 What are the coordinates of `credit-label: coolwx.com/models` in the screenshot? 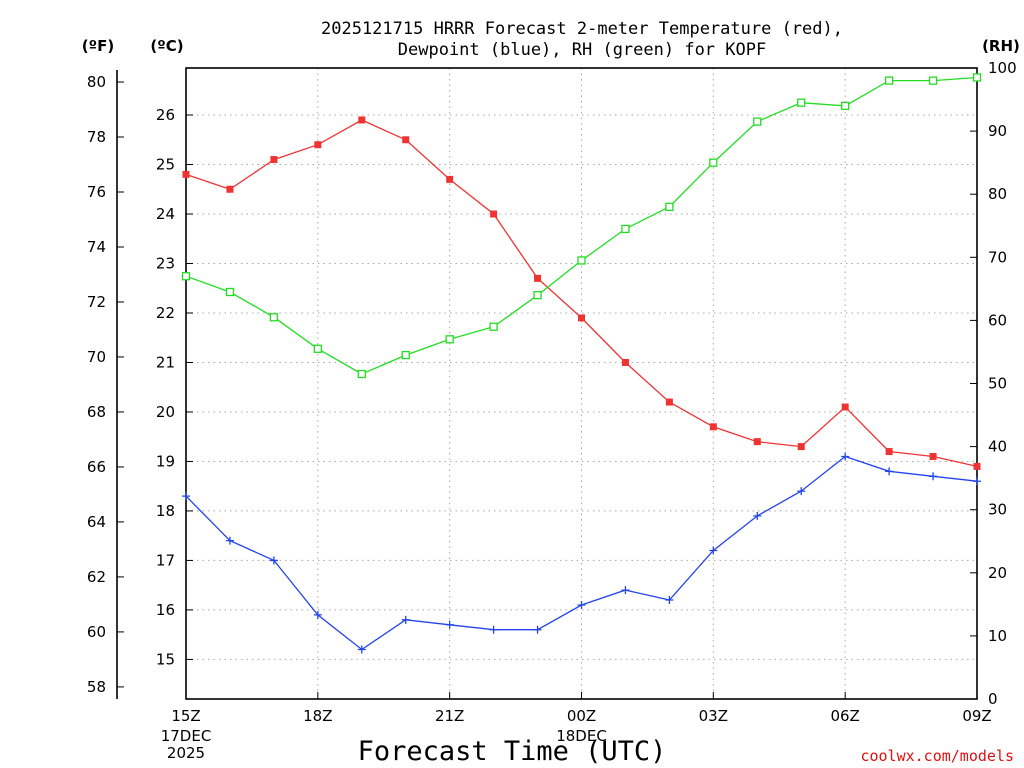 It's located at (937, 756).